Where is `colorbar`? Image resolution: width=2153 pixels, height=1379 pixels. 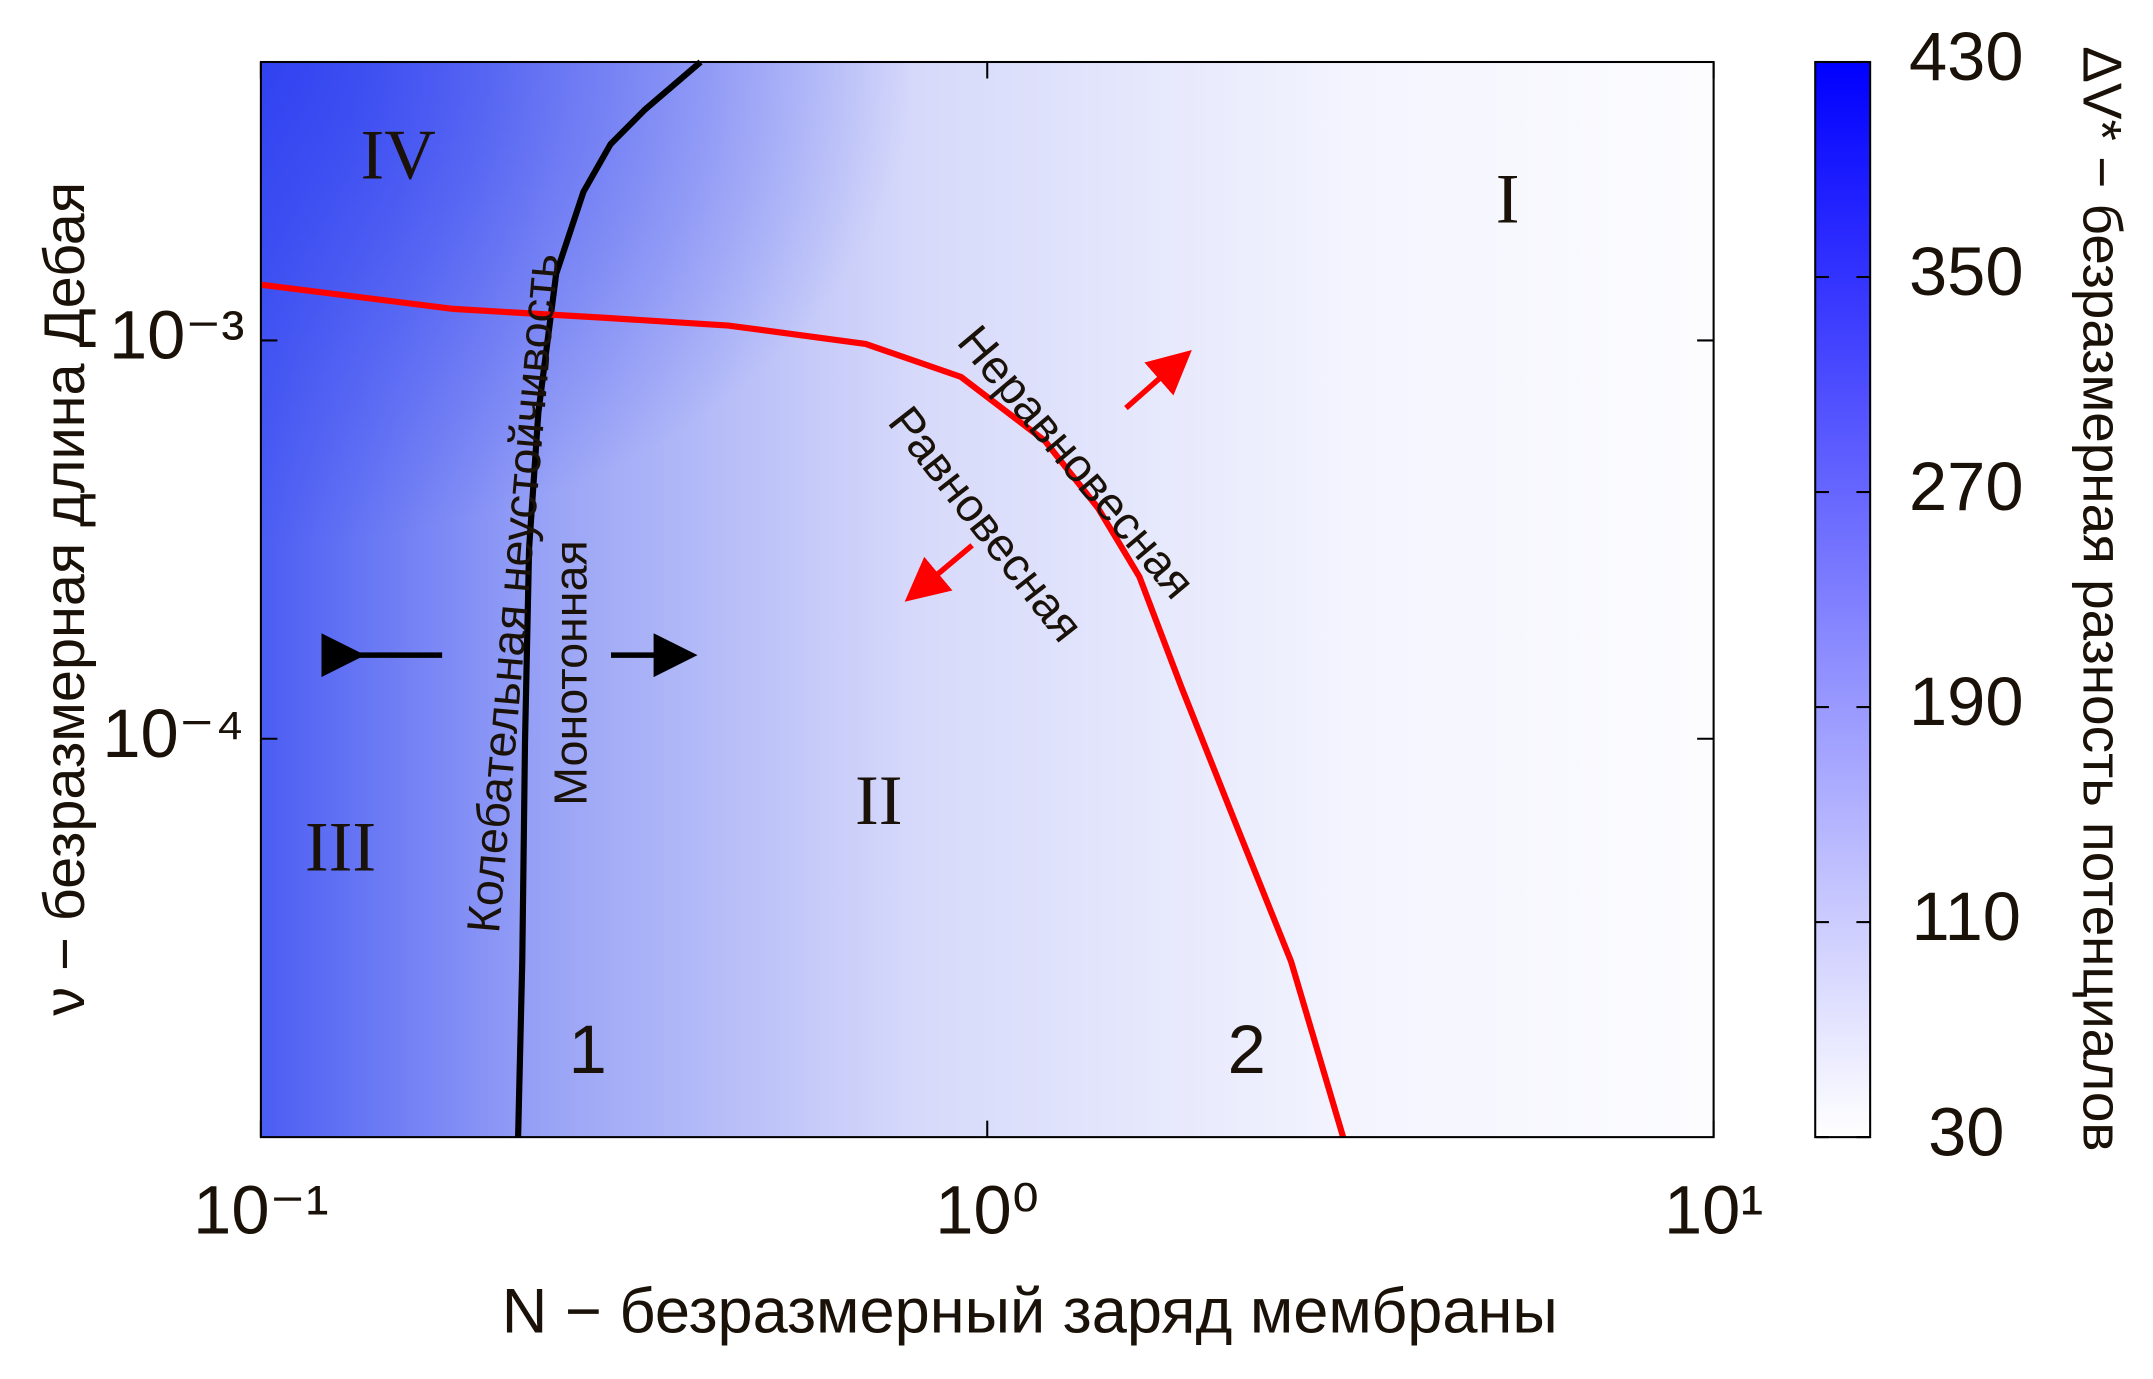
colorbar is located at coordinates (1843, 599).